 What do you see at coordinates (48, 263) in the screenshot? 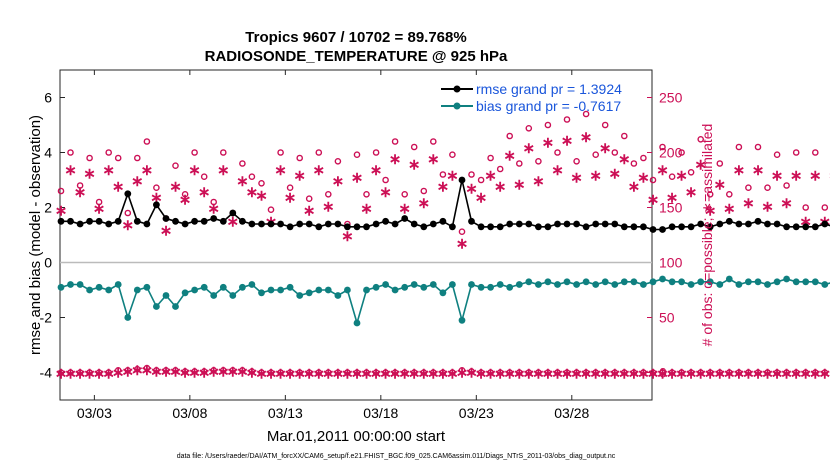
I see `y-tick-label-left: 0` at bounding box center [48, 263].